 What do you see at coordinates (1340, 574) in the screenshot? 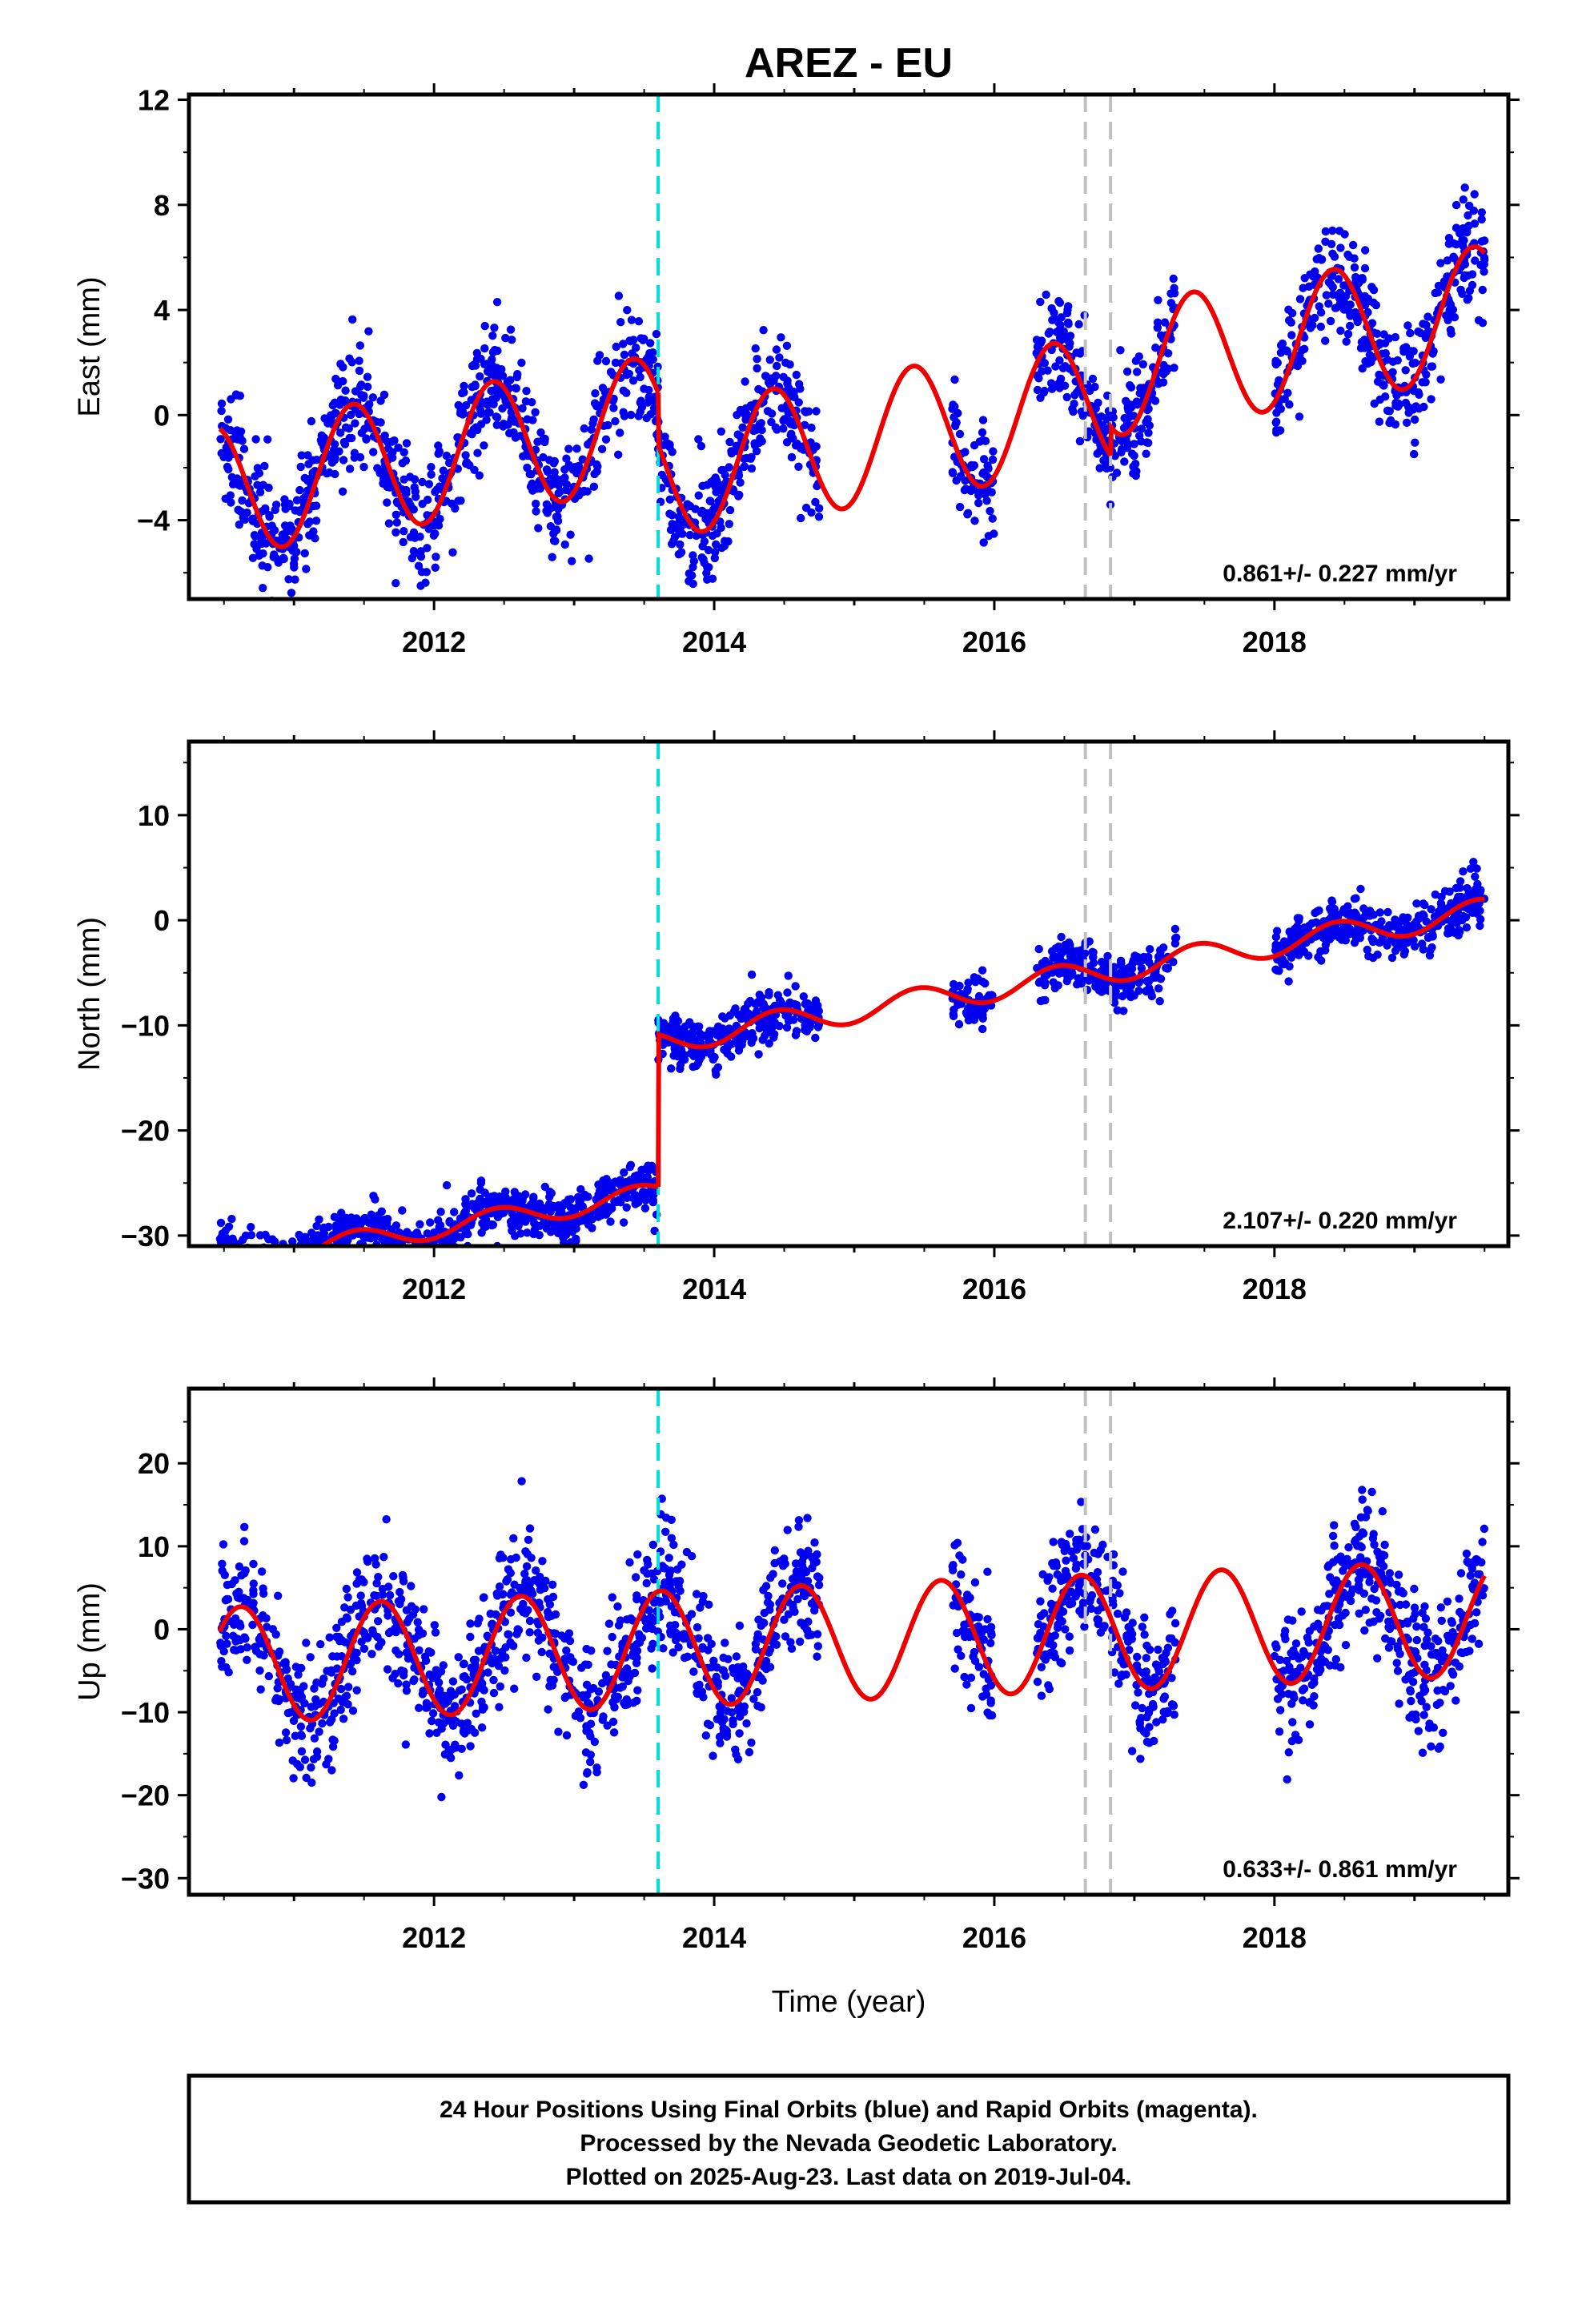
I see `velocity-rate-label: 0.861+/- 0.227 mm/yr` at bounding box center [1340, 574].